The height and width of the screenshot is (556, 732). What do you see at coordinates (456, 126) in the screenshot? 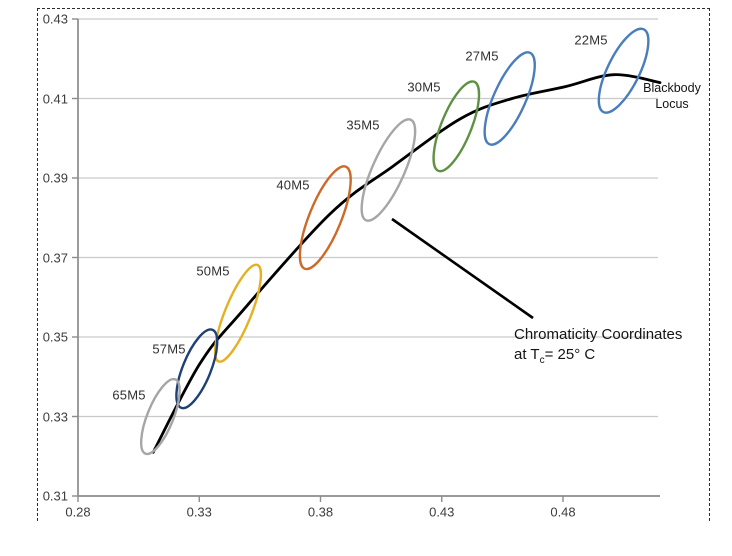
I see `macadam-ellipse-30M5` at bounding box center [456, 126].